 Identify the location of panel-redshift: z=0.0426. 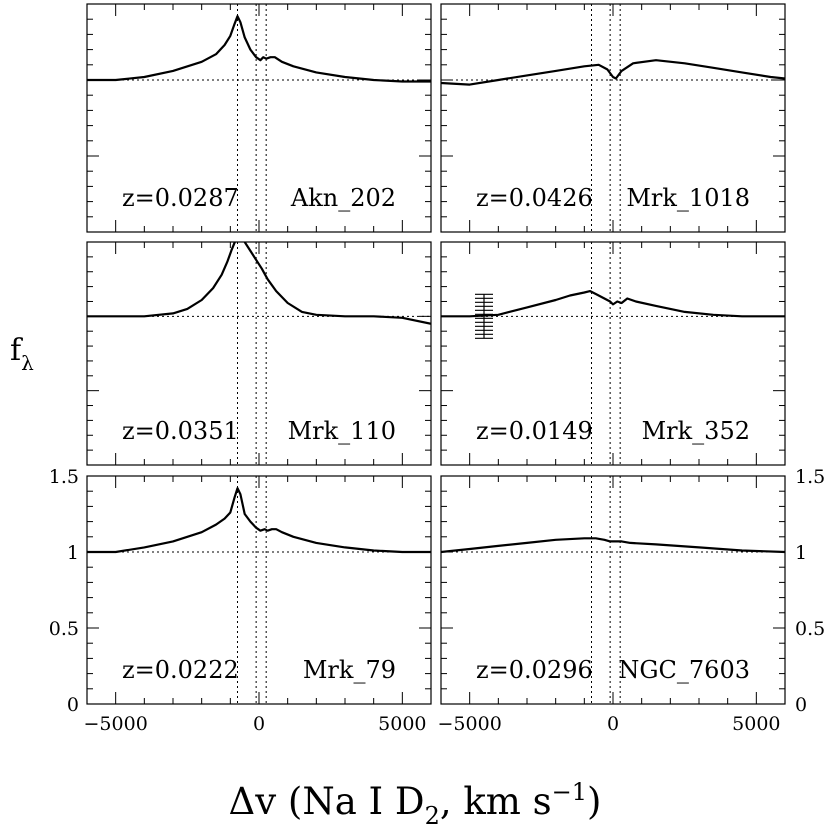
(534, 198).